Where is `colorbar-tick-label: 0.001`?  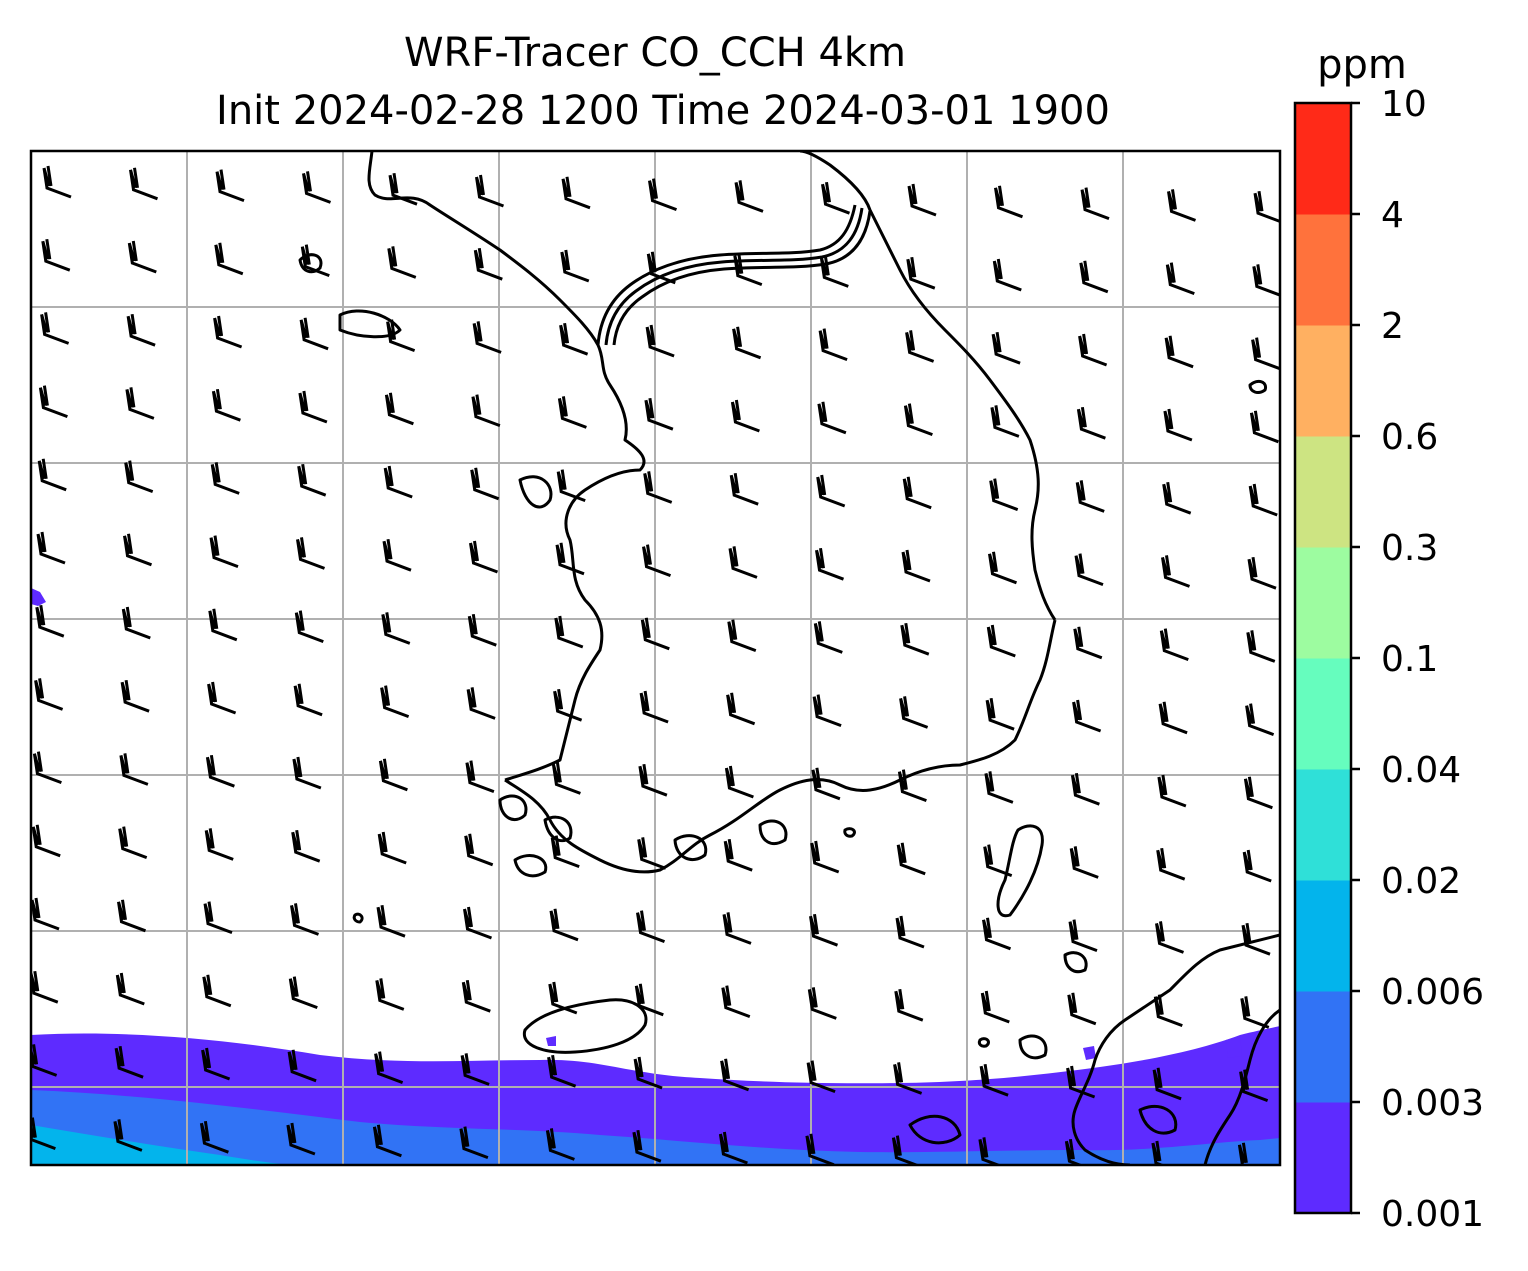 colorbar-tick-label: 0.001 is located at coordinates (1432, 1214).